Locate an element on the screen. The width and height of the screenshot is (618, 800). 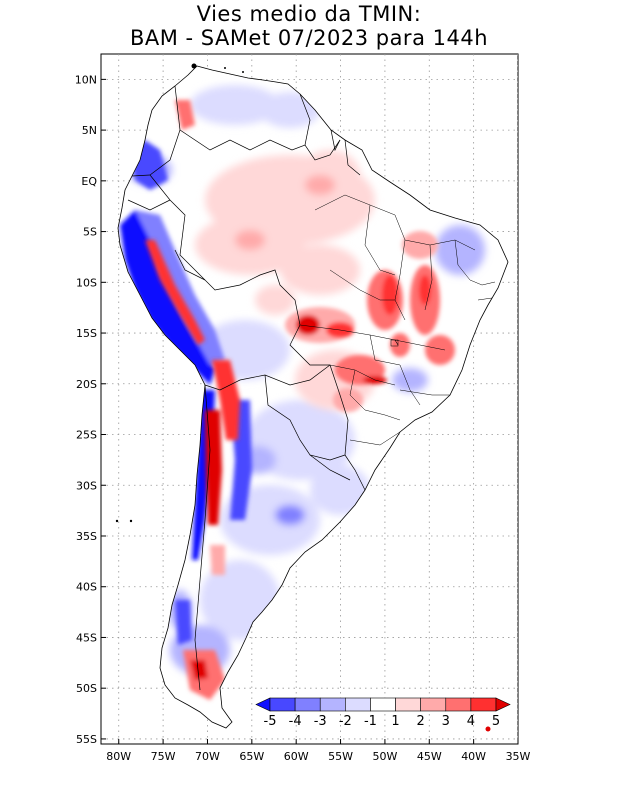
lat-tick-label: EQ is located at coordinates (89, 181).